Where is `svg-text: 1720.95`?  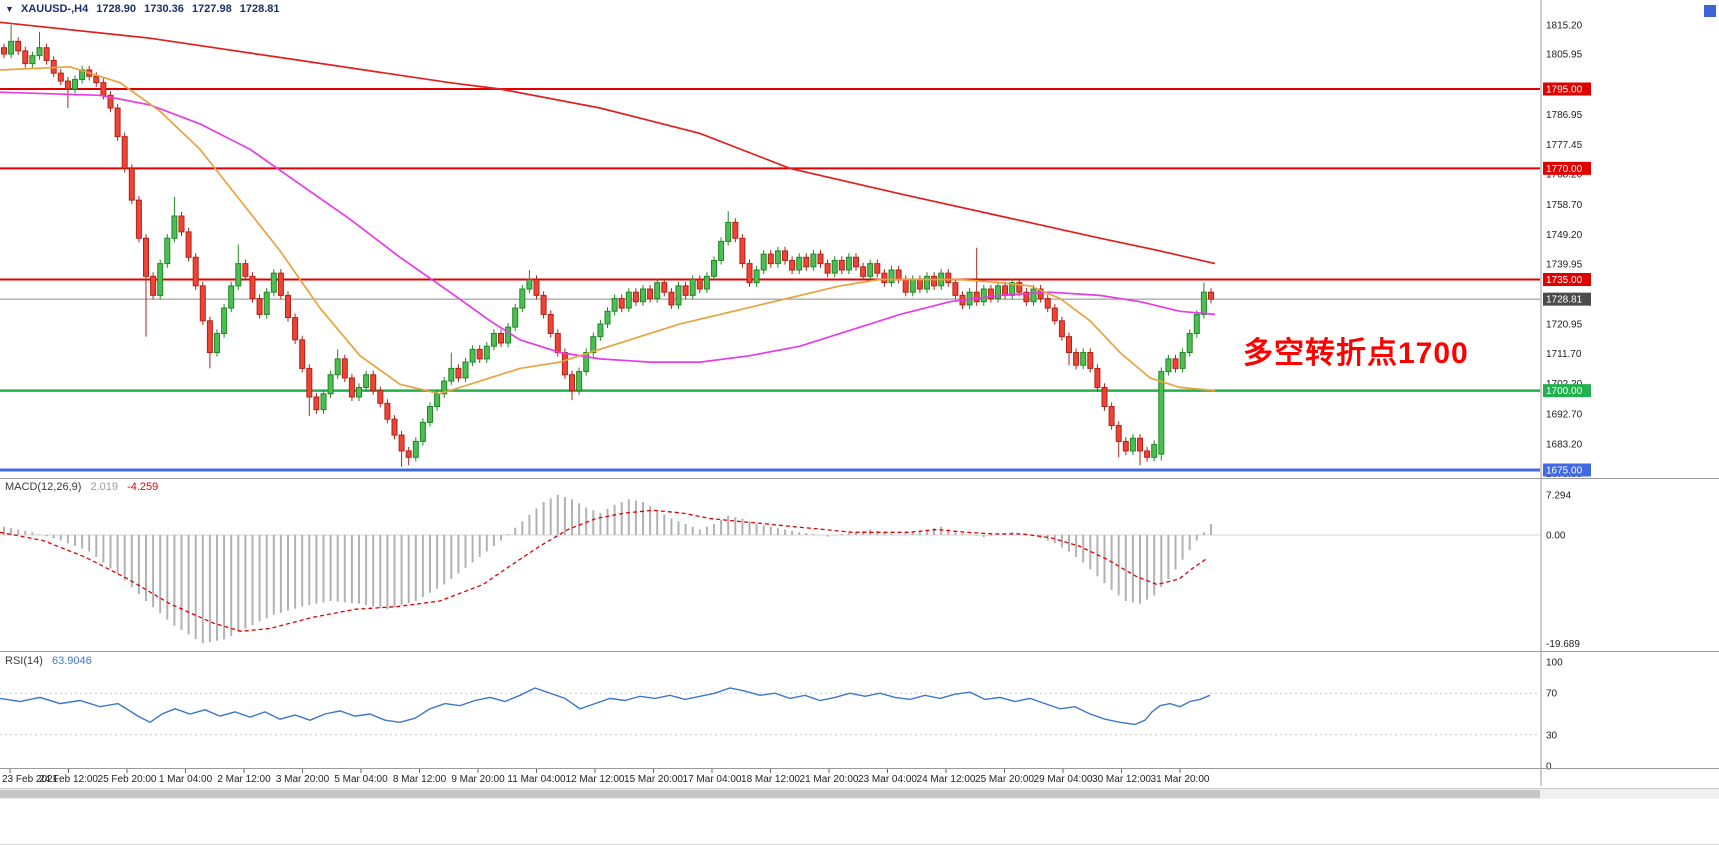
svg-text: 1720.95 is located at coordinates (1564, 325).